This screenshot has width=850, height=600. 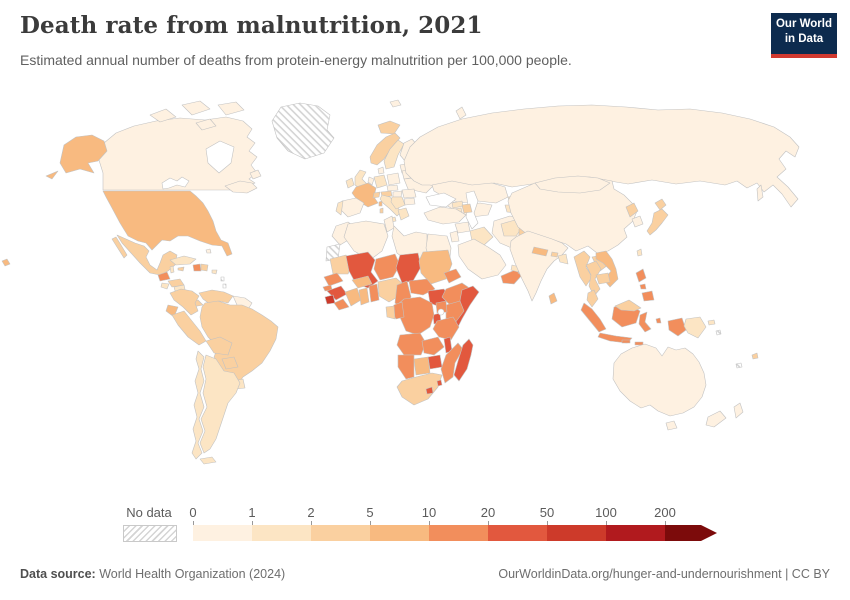 I want to click on country-botswana, so click(x=422, y=366).